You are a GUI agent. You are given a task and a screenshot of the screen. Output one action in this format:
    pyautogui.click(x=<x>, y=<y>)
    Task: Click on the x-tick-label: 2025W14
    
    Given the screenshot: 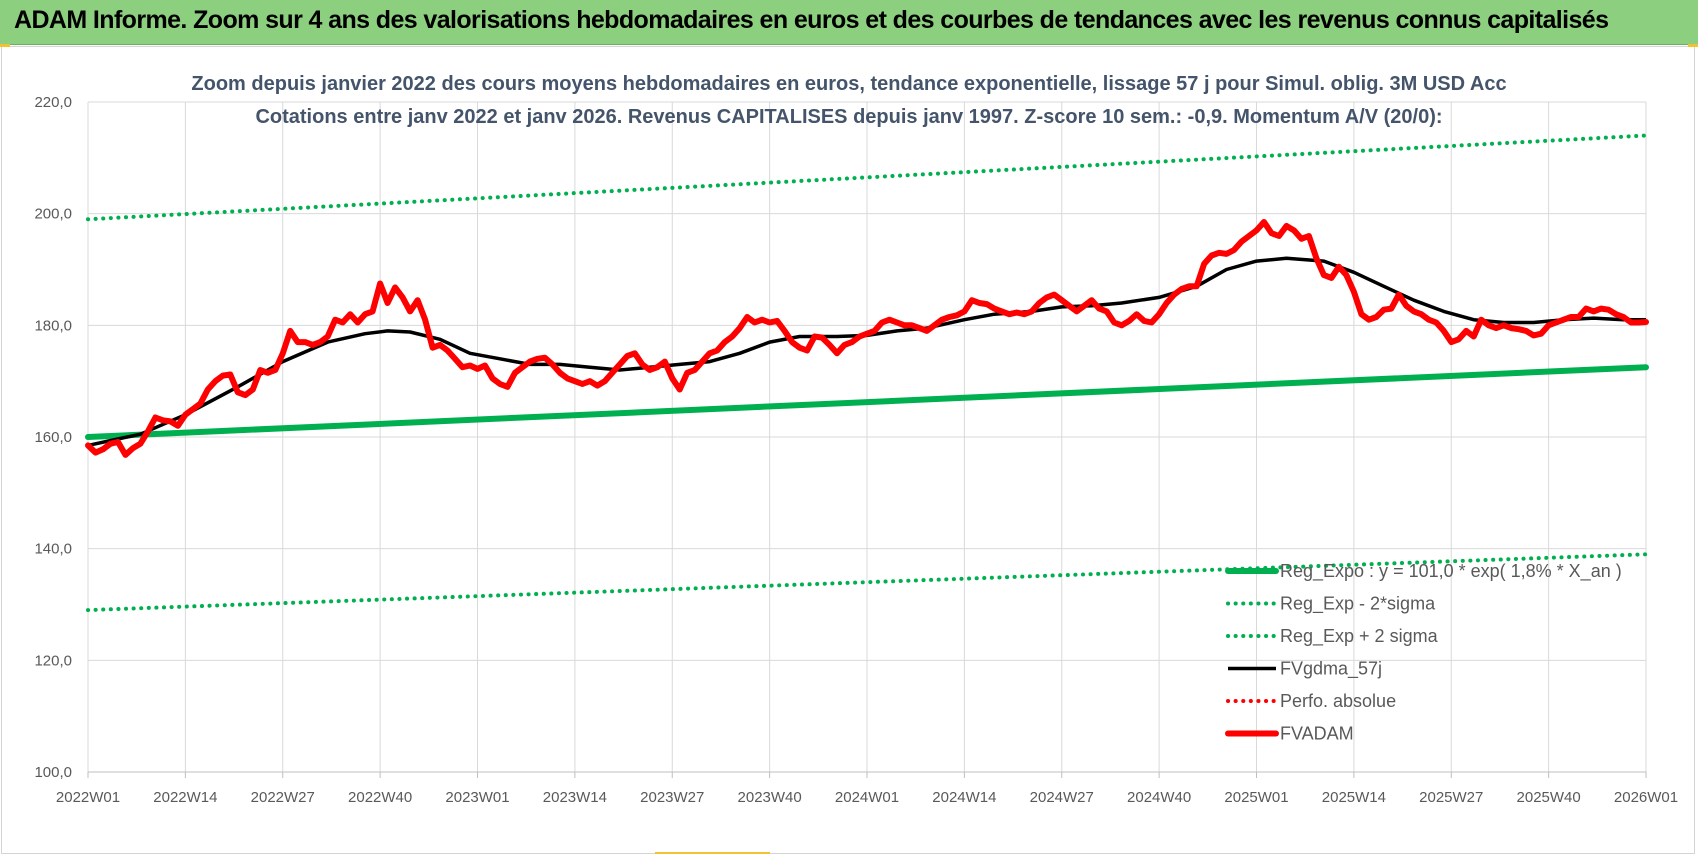 What is the action you would take?
    pyautogui.click(x=1354, y=797)
    